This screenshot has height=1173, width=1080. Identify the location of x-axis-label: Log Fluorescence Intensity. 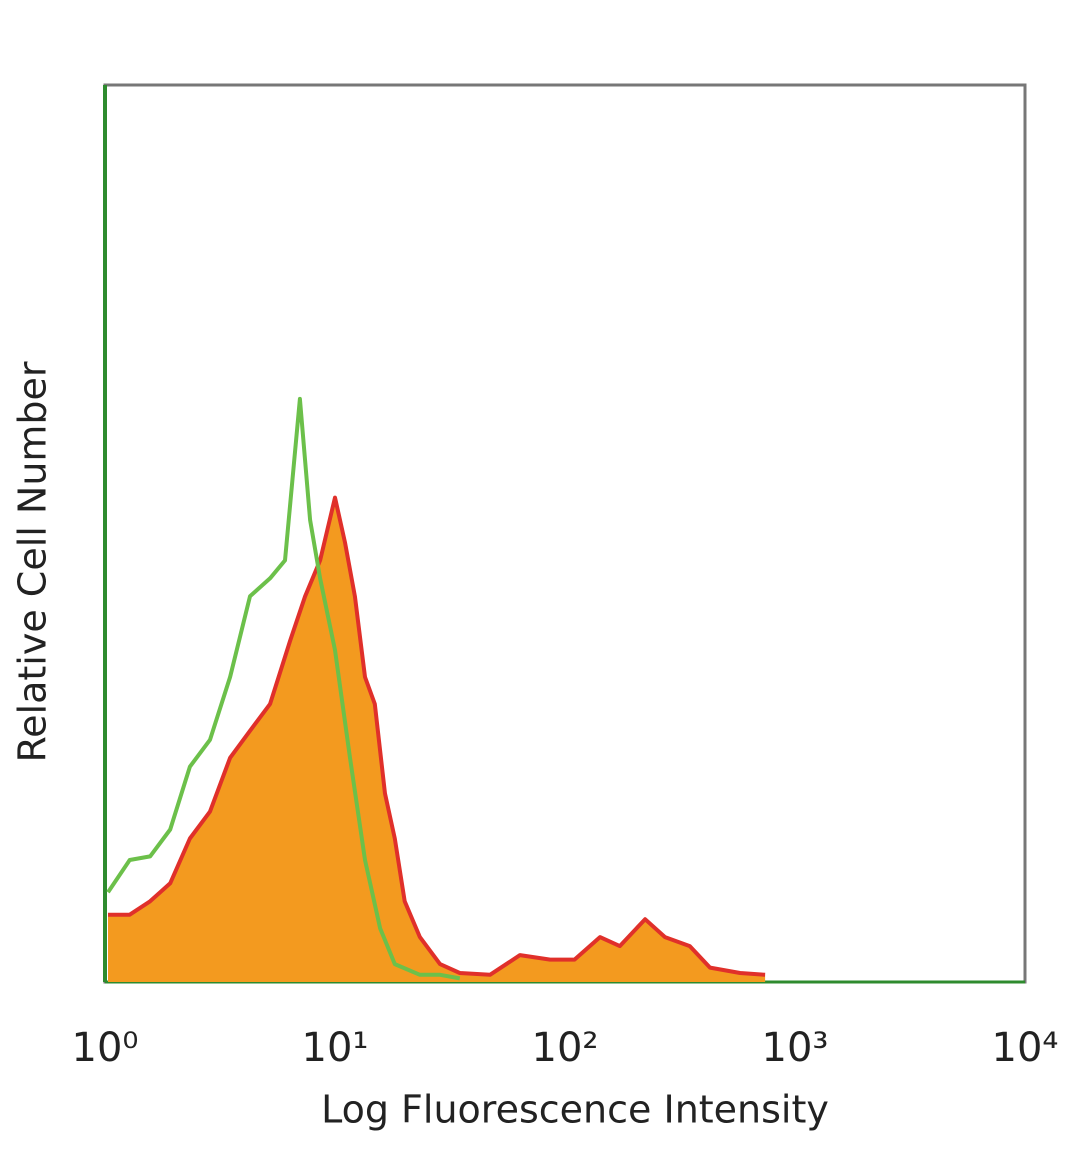
(575, 1110).